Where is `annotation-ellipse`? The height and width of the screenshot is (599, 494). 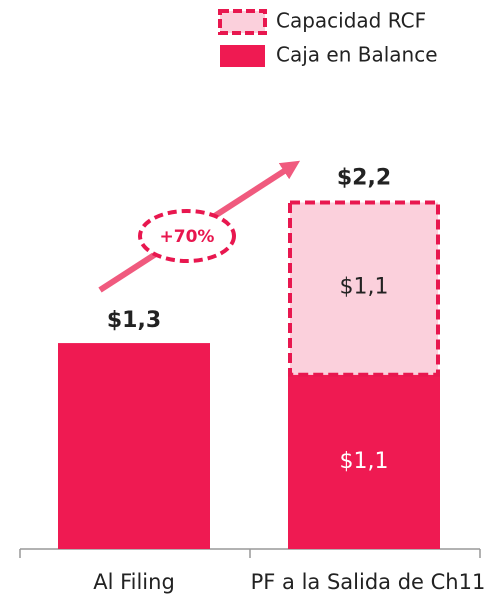
annotation-ellipse is located at coordinates (187, 236).